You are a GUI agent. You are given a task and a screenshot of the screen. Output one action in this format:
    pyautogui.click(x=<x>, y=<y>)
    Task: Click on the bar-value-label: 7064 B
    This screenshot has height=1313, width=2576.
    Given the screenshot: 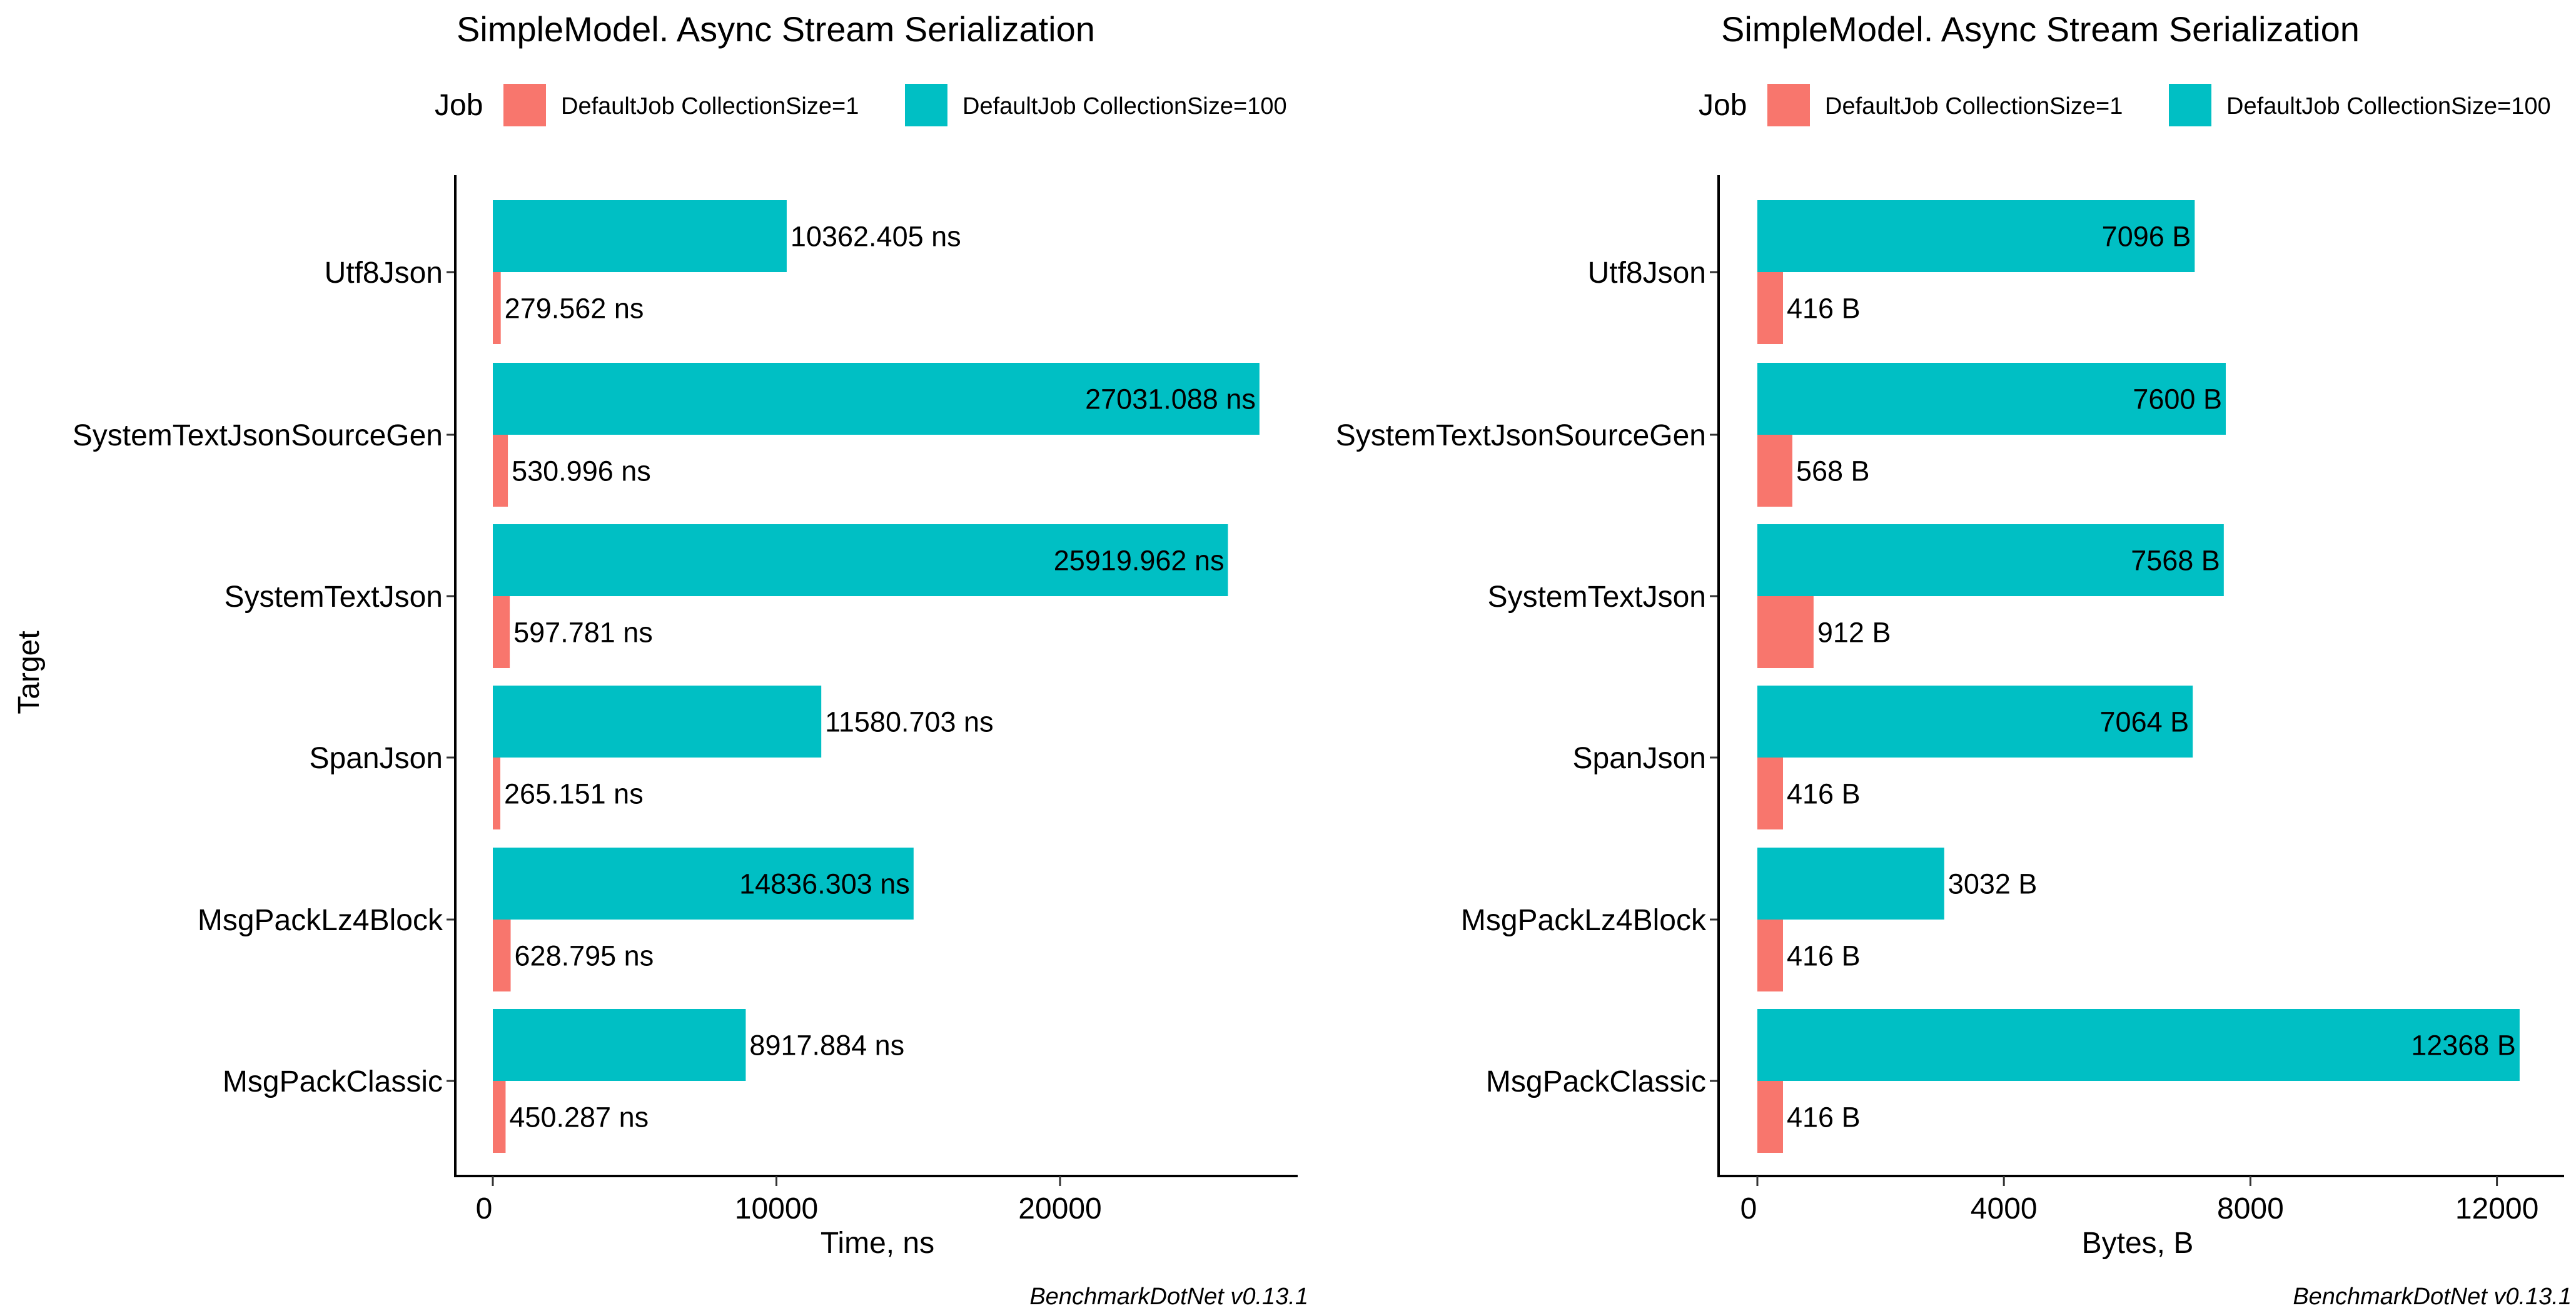 What is the action you would take?
    pyautogui.click(x=2145, y=722)
    